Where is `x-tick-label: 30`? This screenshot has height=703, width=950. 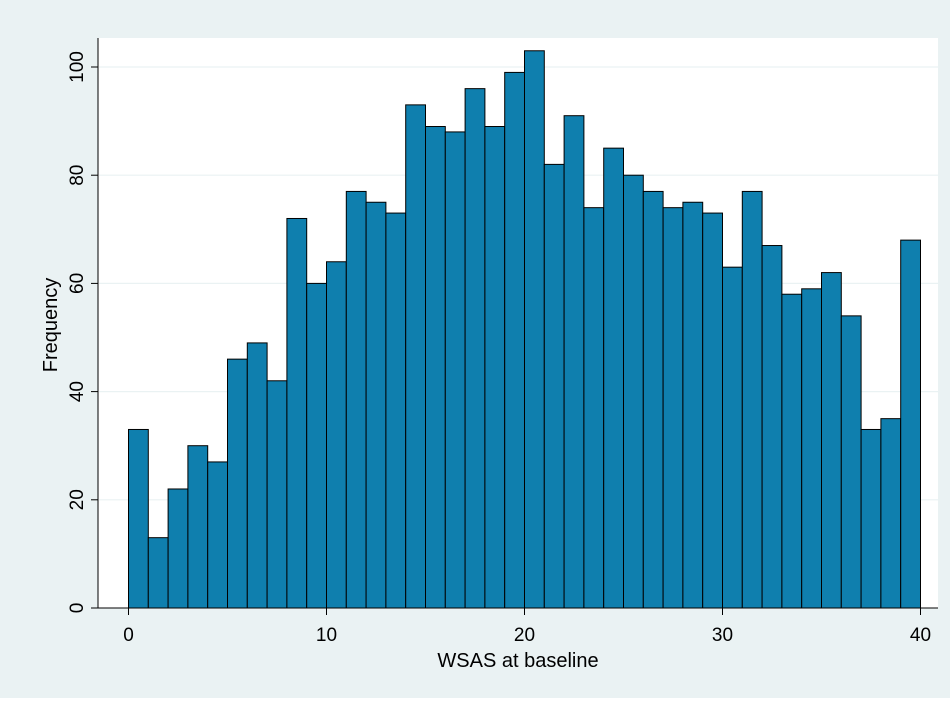 x-tick-label: 30 is located at coordinates (722, 635).